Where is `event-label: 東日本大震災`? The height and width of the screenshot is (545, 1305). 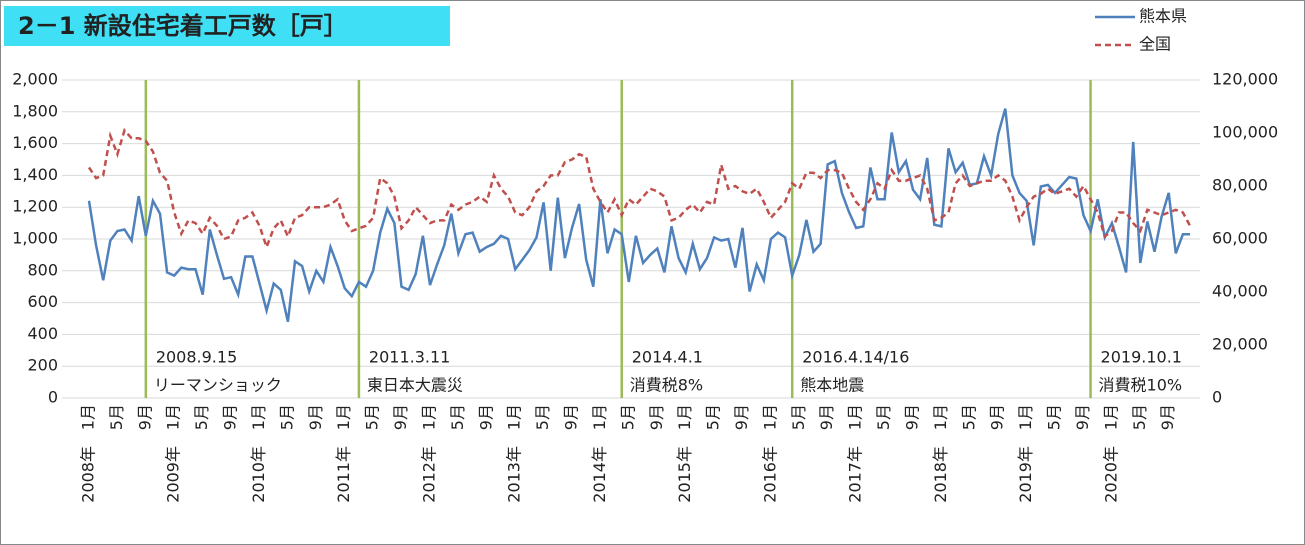 event-label: 東日本大震災 is located at coordinates (415, 385).